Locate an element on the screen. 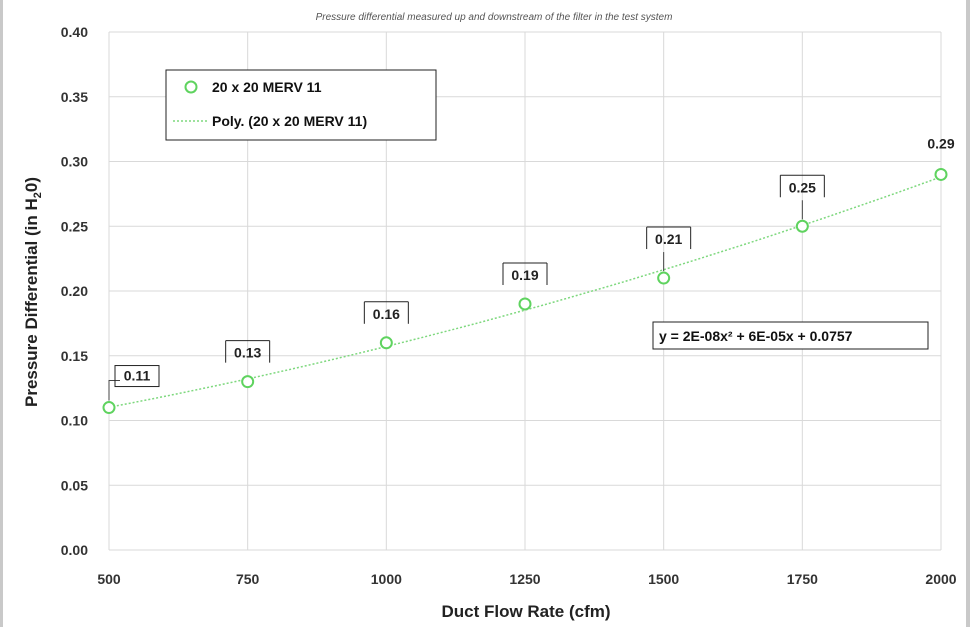 This screenshot has width=970, height=627. y-tick-label: 0.00 is located at coordinates (74, 550).